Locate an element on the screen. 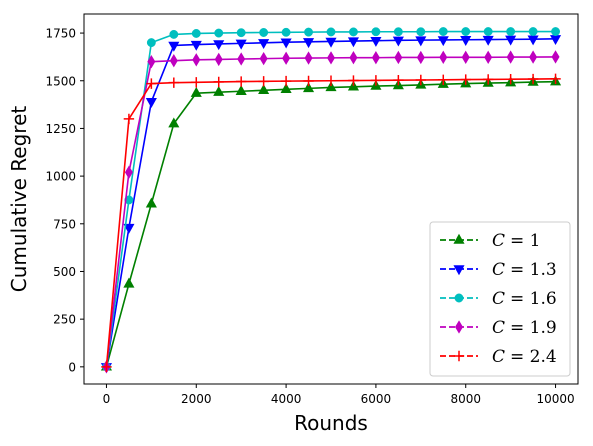  legend-label: C = 2.4 is located at coordinates (524, 357).